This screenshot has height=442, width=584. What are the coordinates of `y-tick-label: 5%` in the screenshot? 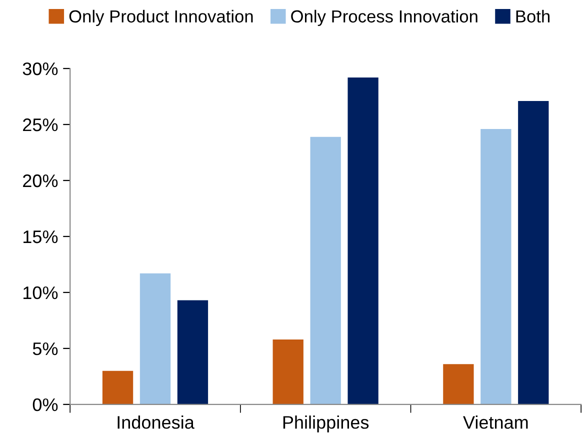 It's located at (45, 349).